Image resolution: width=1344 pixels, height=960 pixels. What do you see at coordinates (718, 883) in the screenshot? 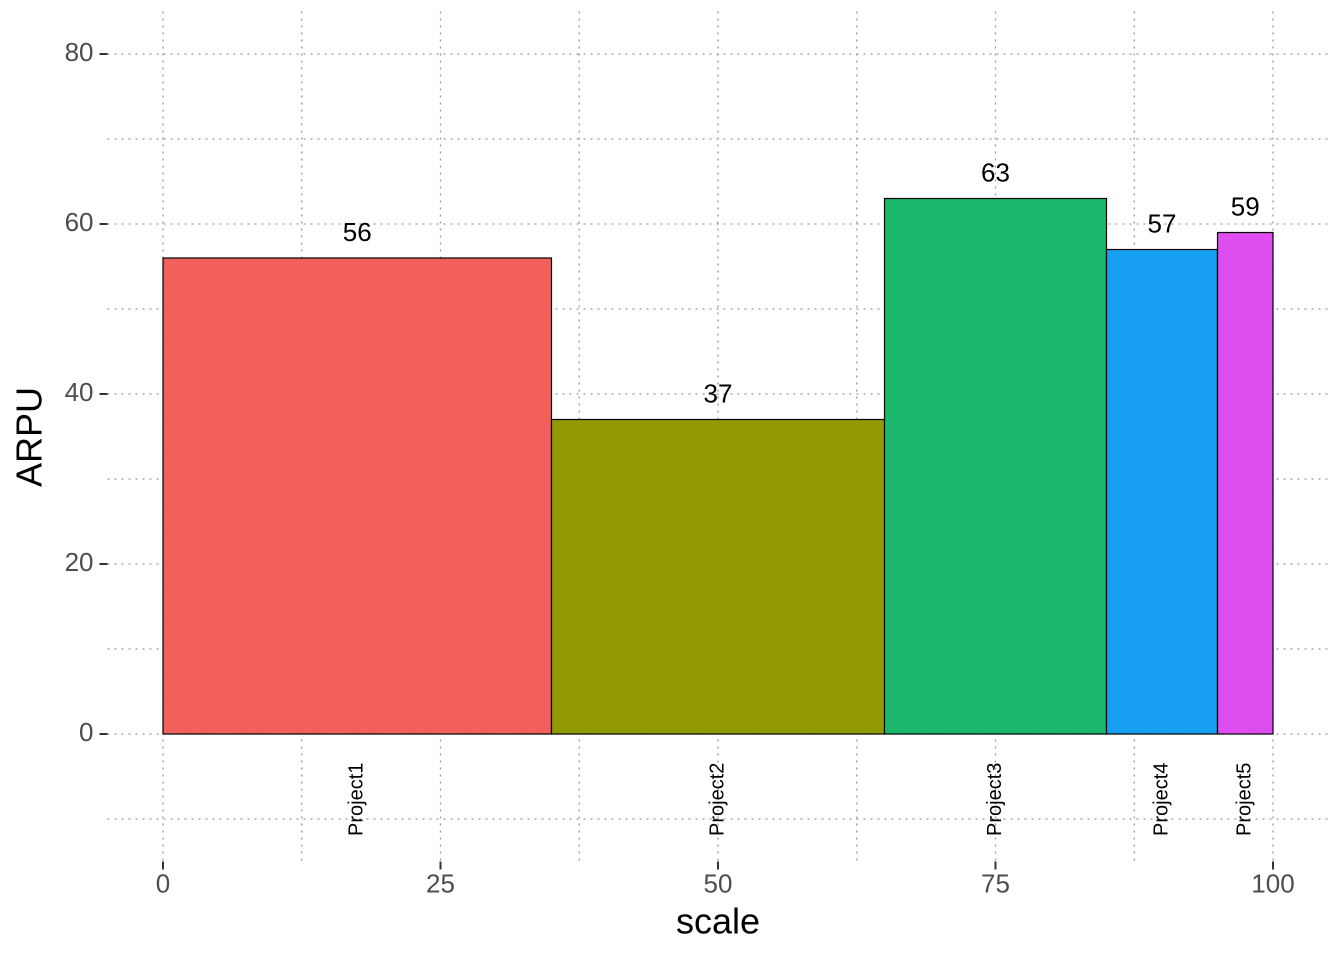
I see `x-tick-label: 50` at bounding box center [718, 883].